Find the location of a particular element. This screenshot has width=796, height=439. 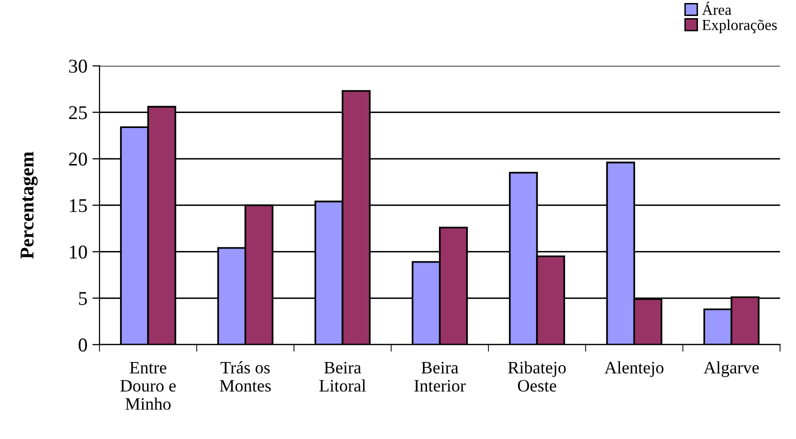

y-axis-title: Percentagem is located at coordinates (29, 205).